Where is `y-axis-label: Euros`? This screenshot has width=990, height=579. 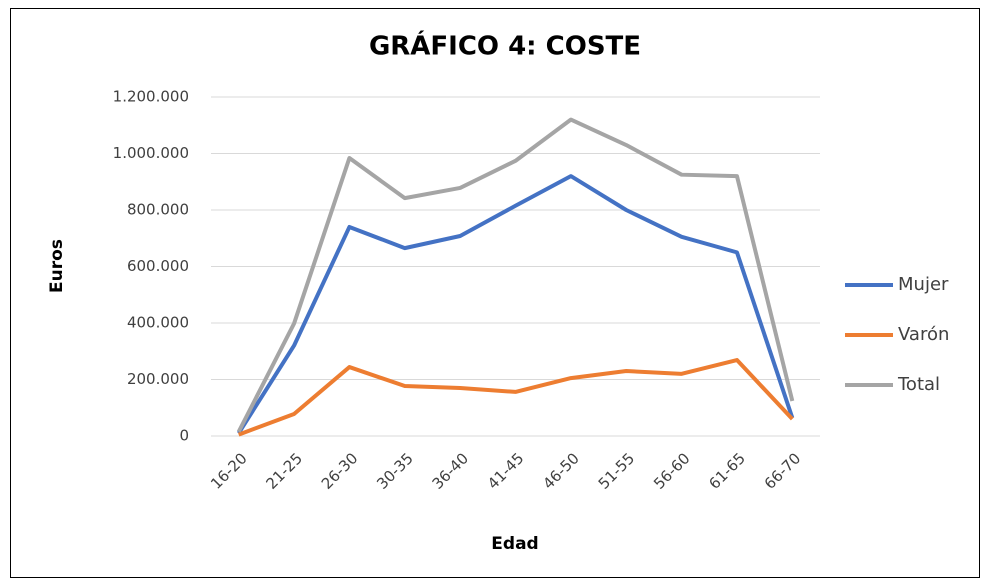 y-axis-label: Euros is located at coordinates (57, 266).